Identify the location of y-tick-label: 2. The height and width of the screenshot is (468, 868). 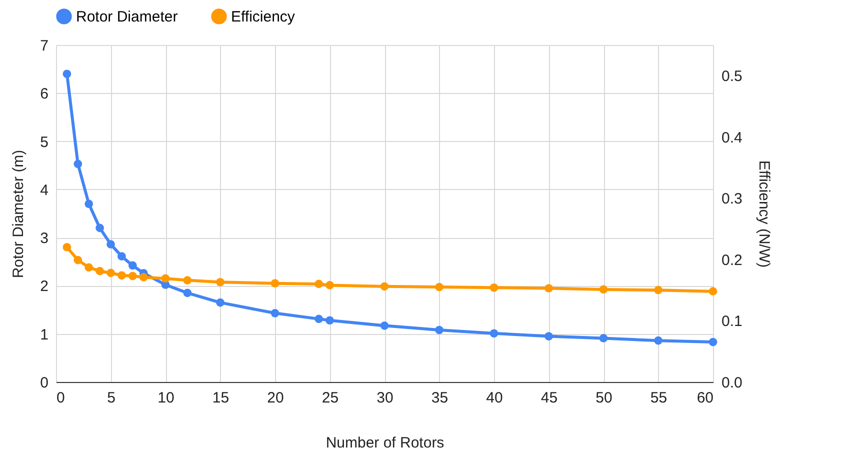
(44, 287).